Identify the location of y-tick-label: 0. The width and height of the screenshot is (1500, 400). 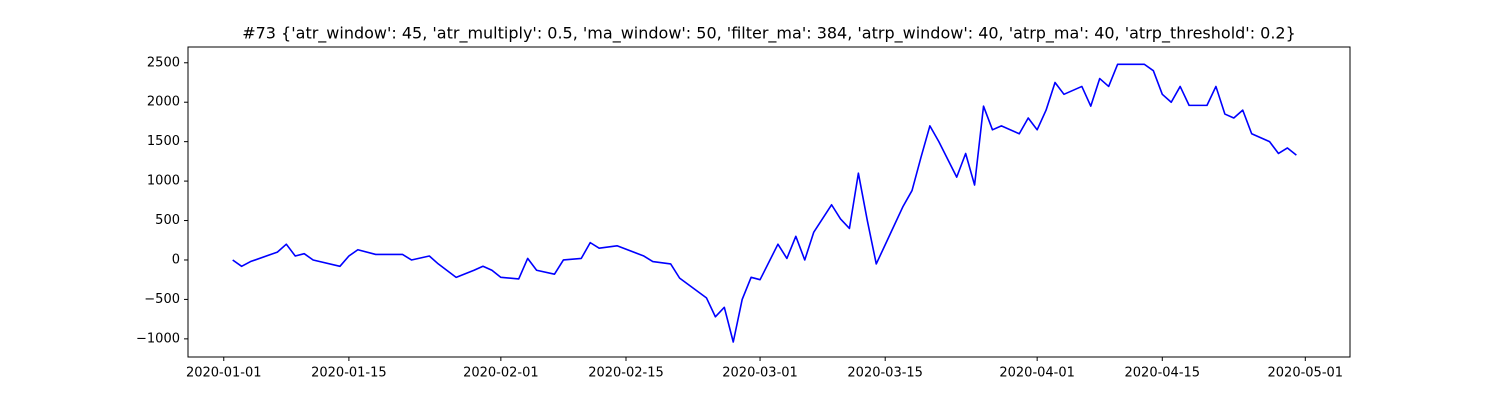
(176, 259).